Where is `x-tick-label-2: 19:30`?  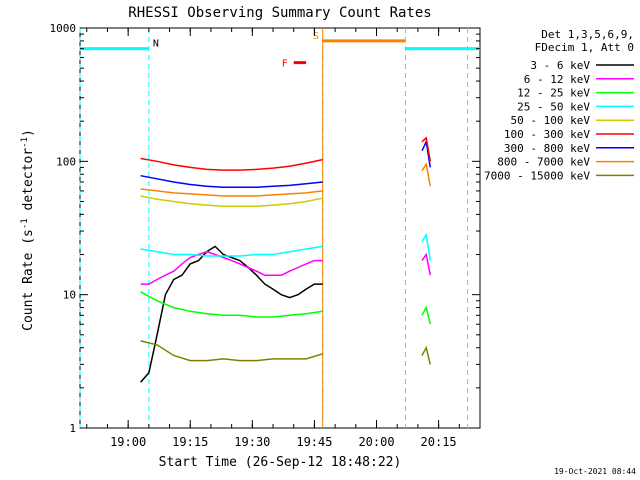 x-tick-label-2: 19:30 is located at coordinates (252, 442).